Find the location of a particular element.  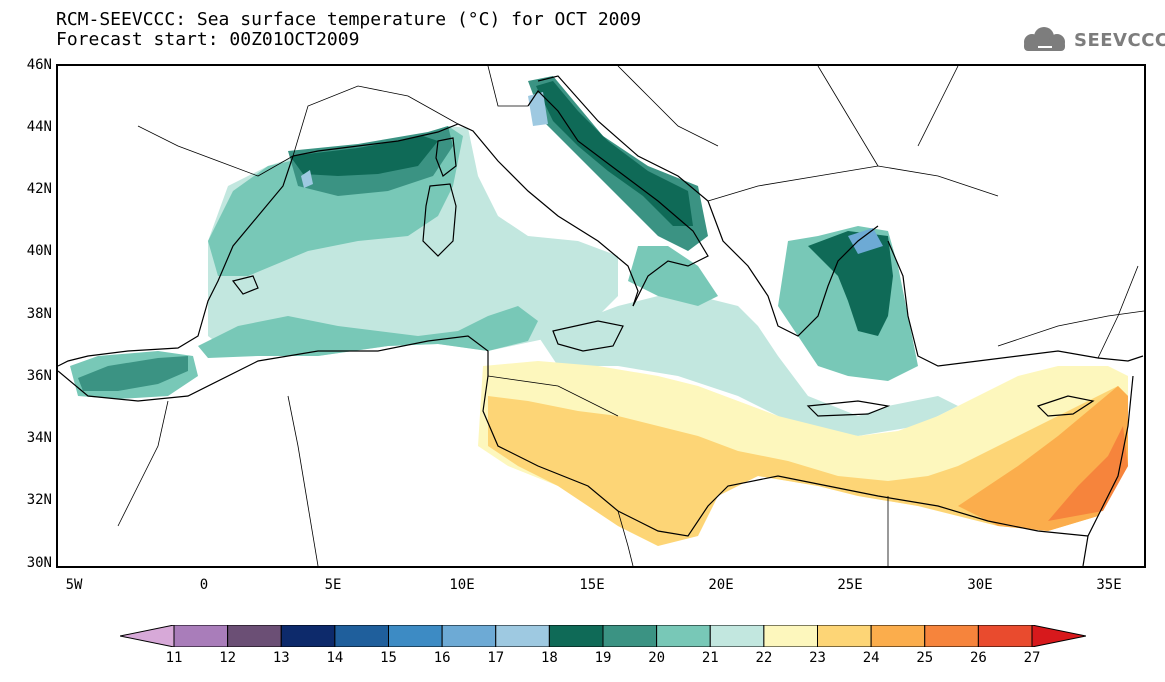

x-tick-15e: 15E is located at coordinates (592, 585).